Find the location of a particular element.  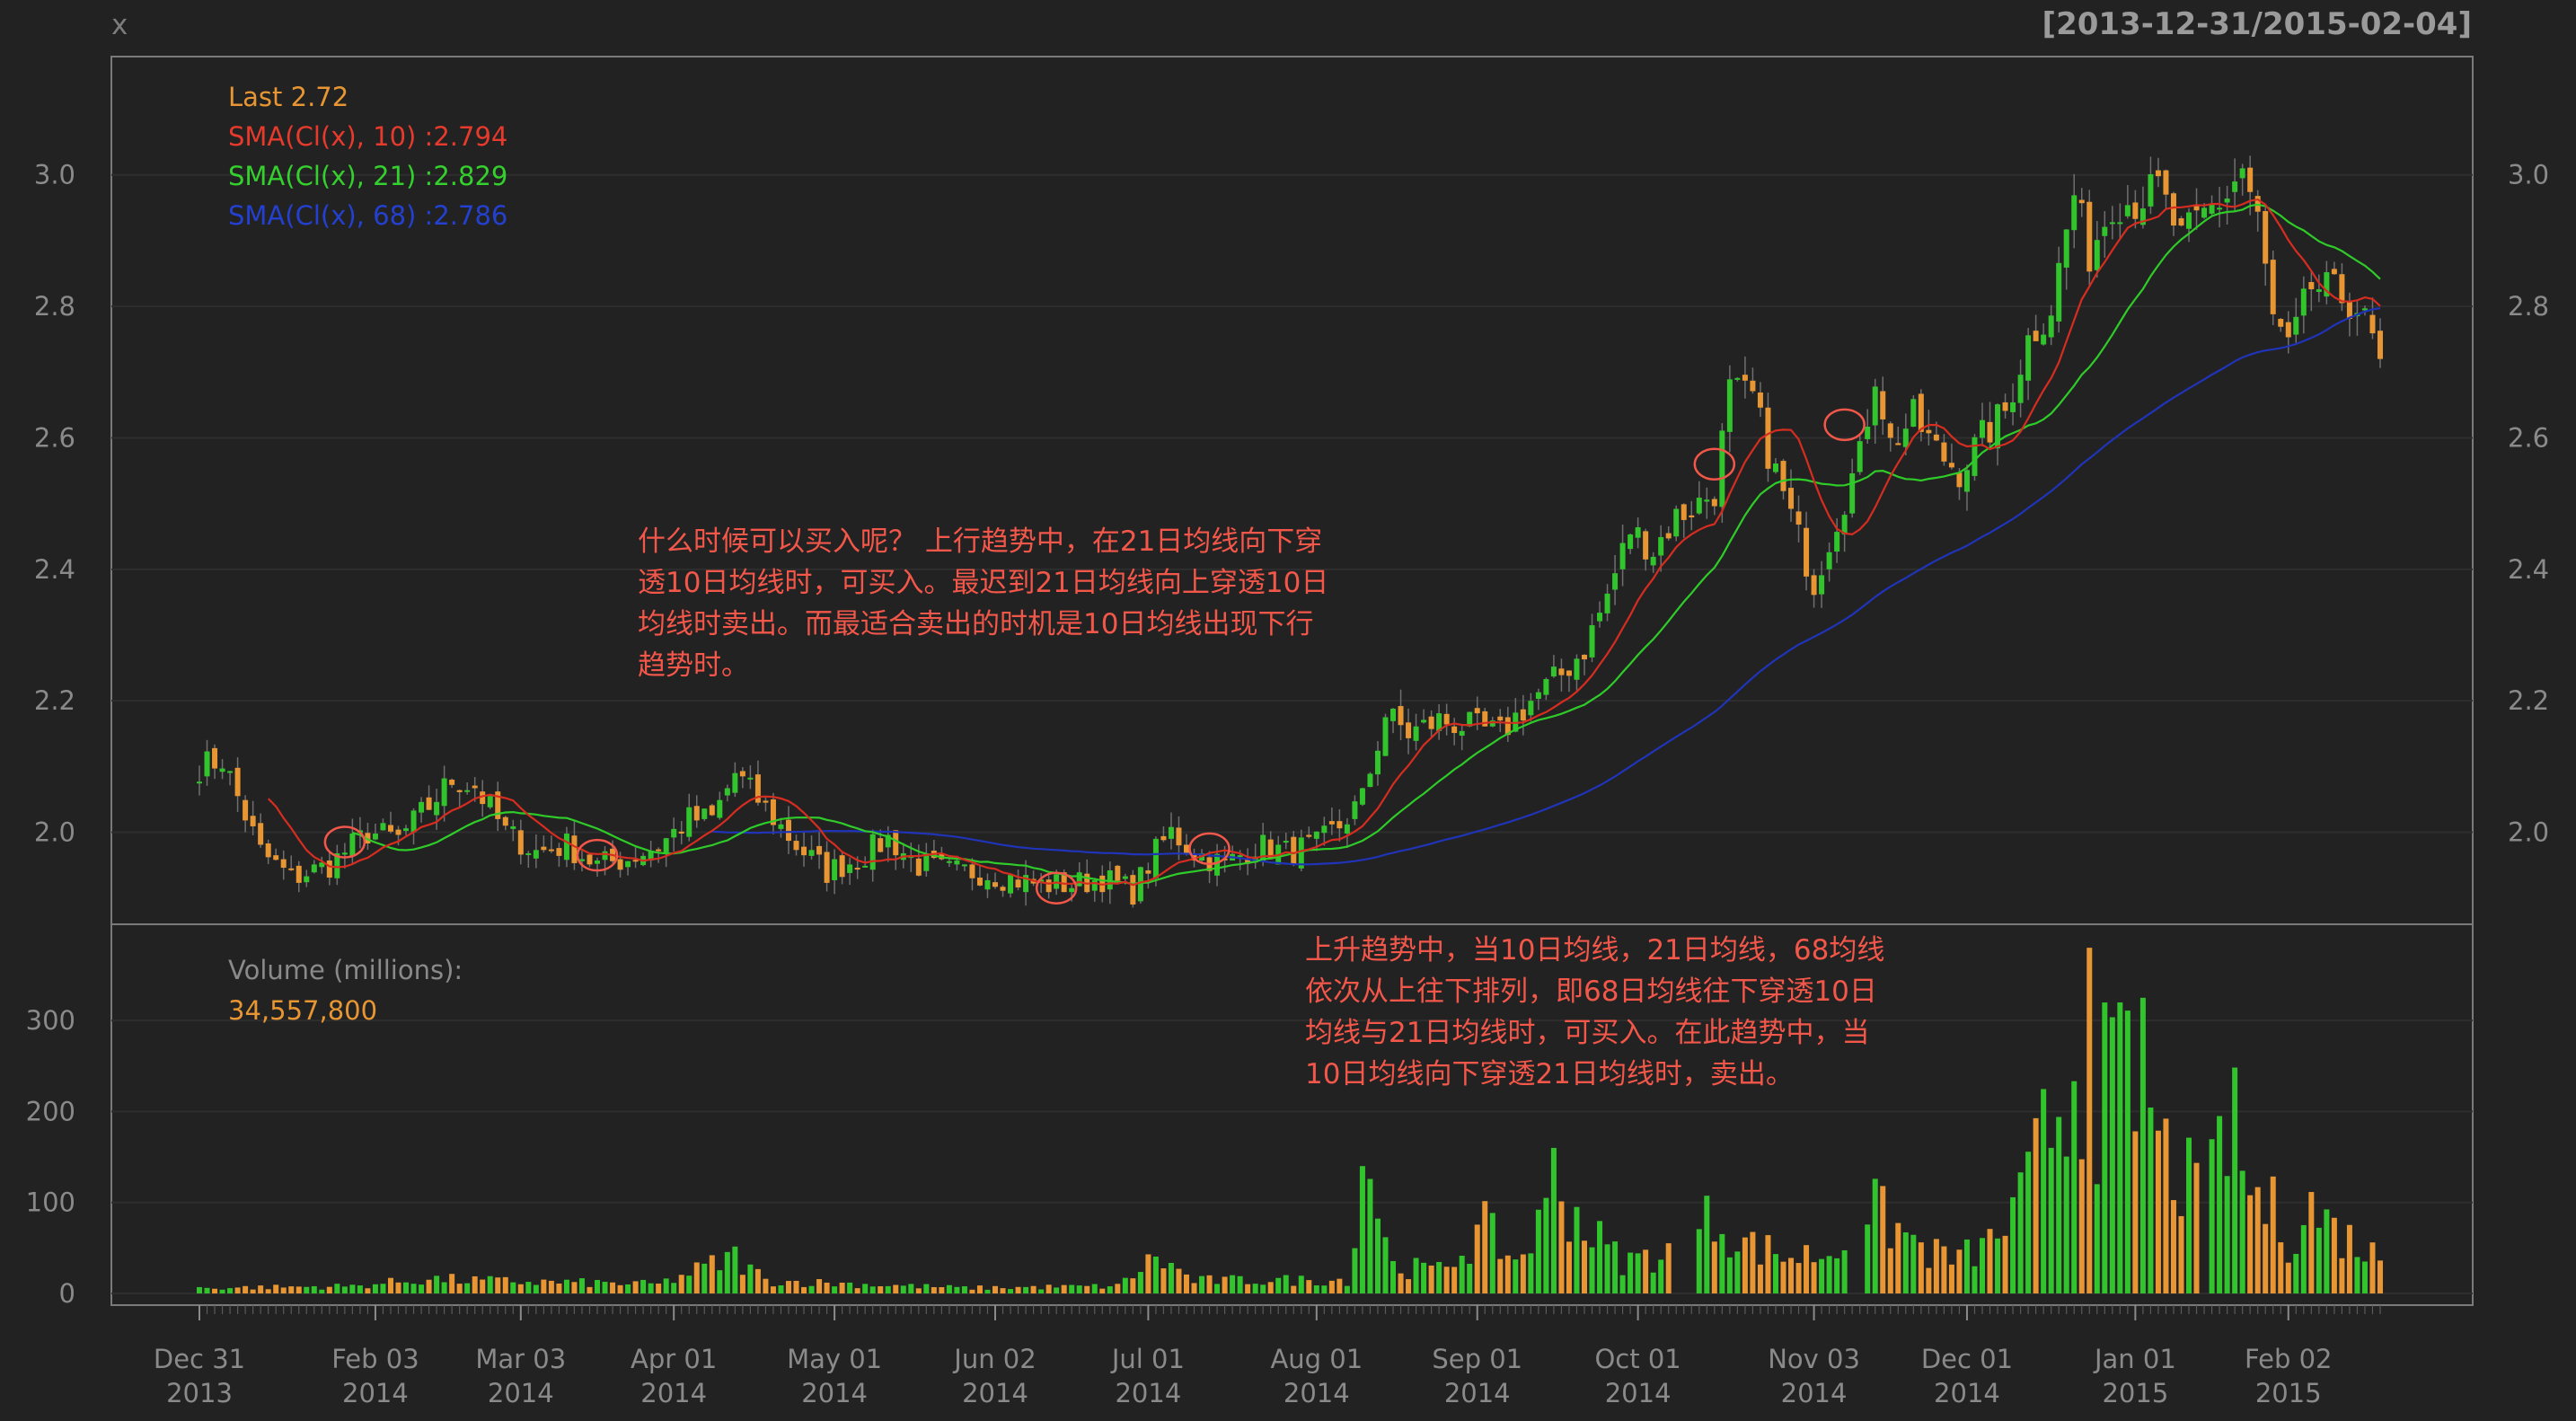

volume-title: Volume (millions): is located at coordinates (345, 970).